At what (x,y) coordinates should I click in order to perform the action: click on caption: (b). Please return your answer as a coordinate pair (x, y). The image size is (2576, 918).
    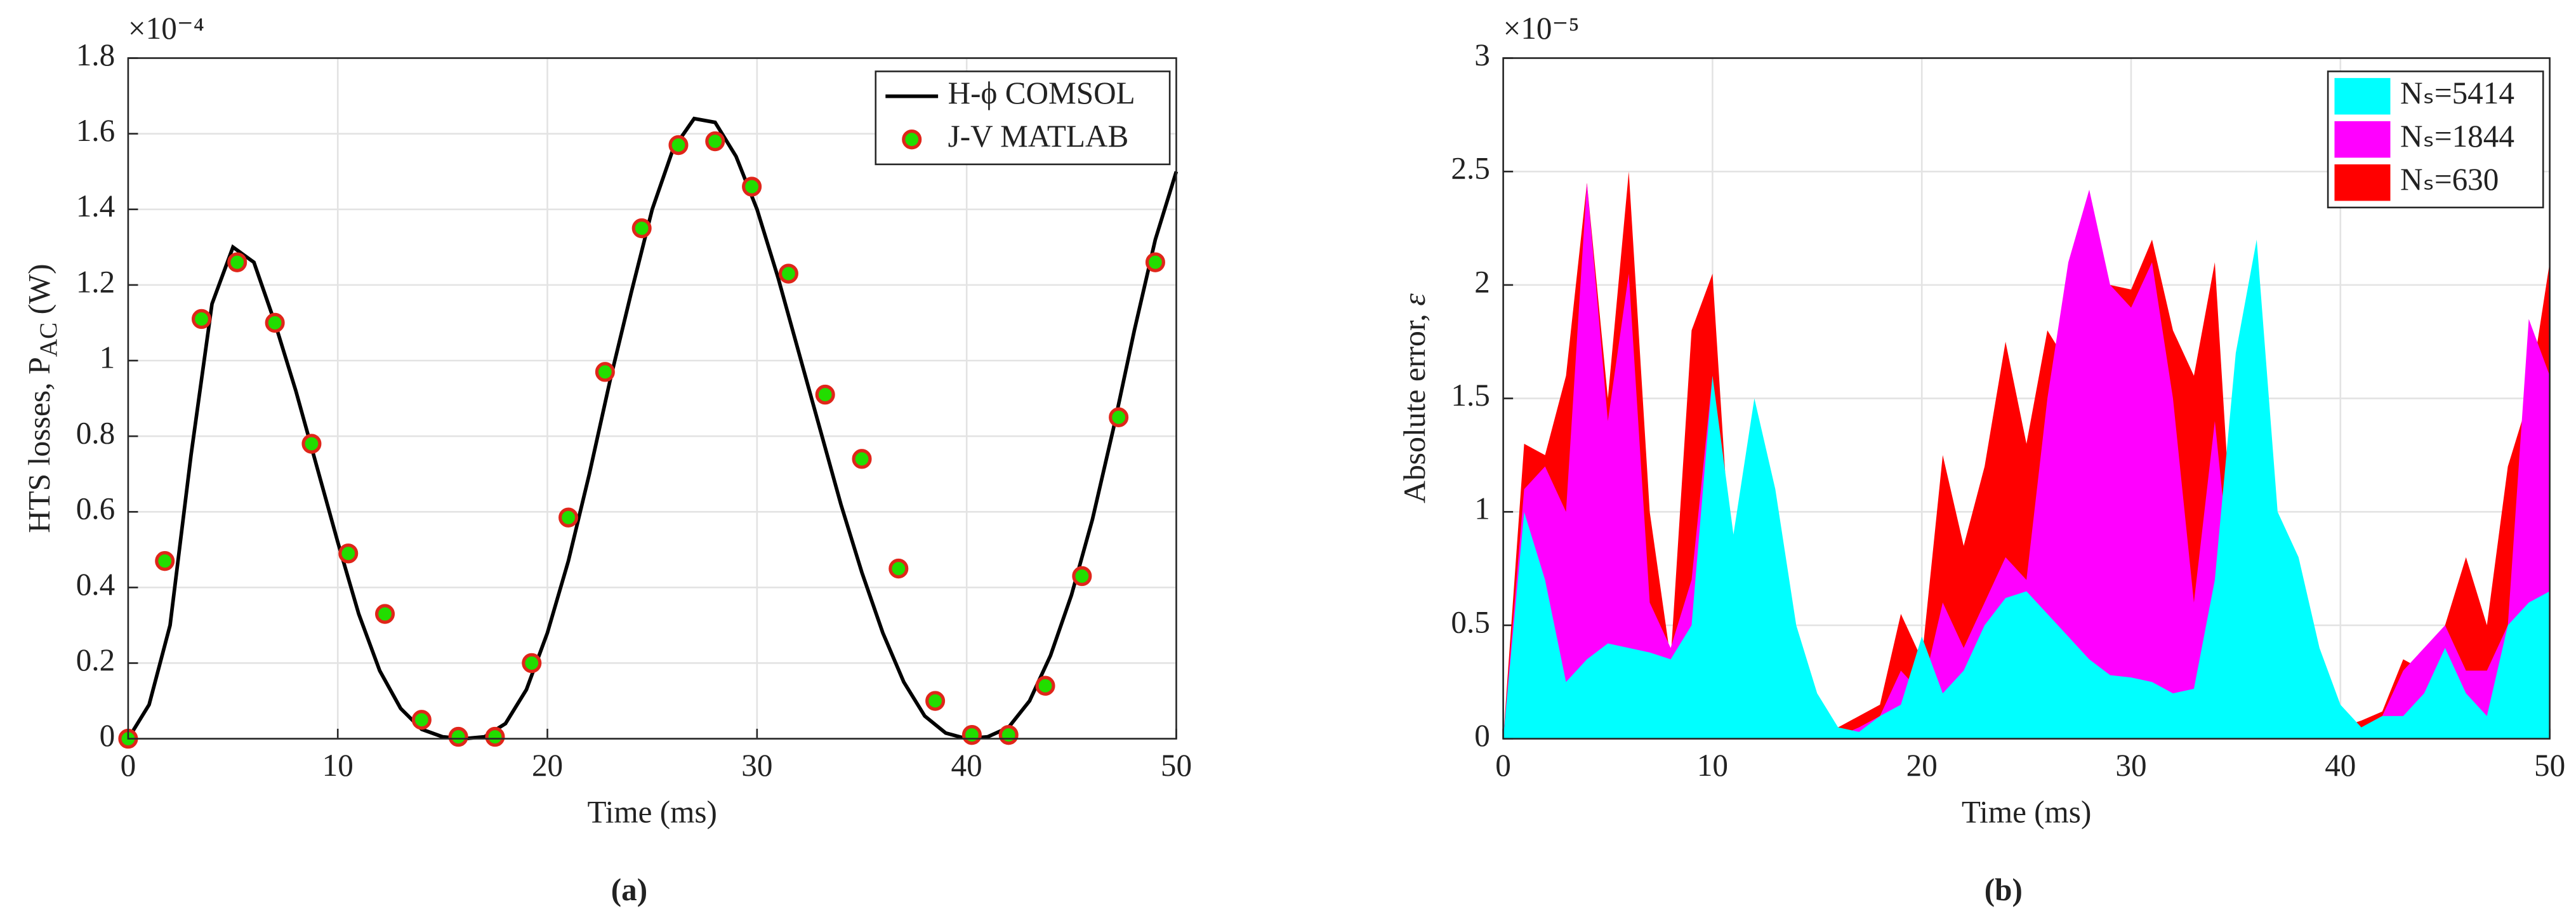
    Looking at the image, I should click on (2004, 889).